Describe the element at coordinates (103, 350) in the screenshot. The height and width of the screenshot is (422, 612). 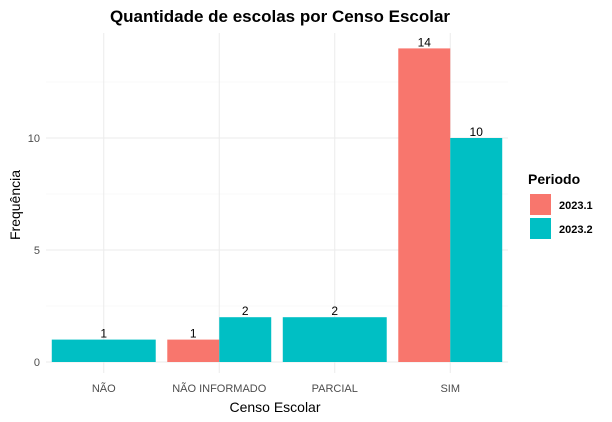
I see `bar-2023-2-n-o` at that location.